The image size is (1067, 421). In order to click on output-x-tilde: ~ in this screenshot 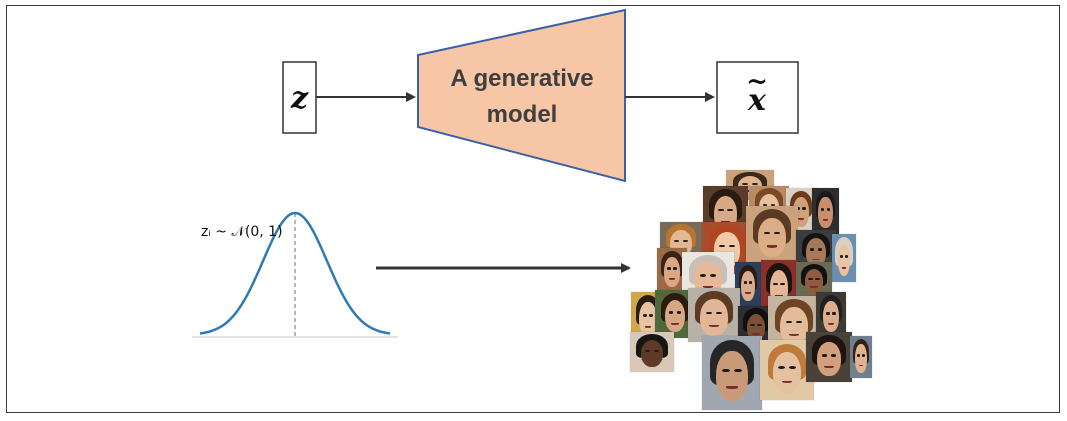, I will do `click(757, 82)`.